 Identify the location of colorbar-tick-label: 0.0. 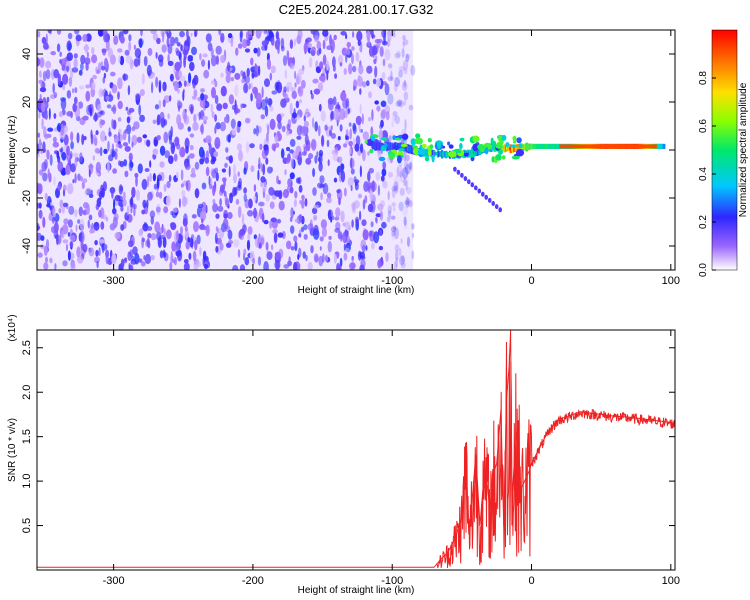
(703, 270).